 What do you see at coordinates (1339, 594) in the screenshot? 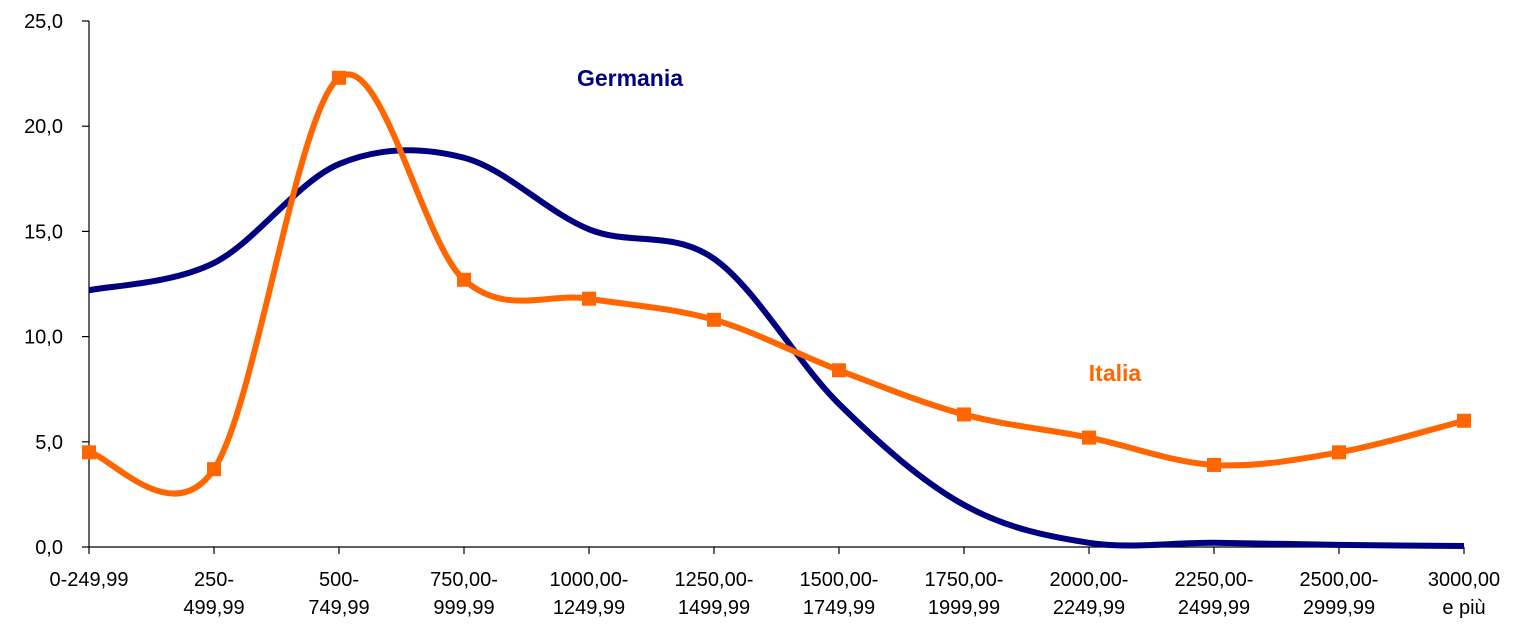
I see `x-tick-label: 2500,00-2999,99` at bounding box center [1339, 594].